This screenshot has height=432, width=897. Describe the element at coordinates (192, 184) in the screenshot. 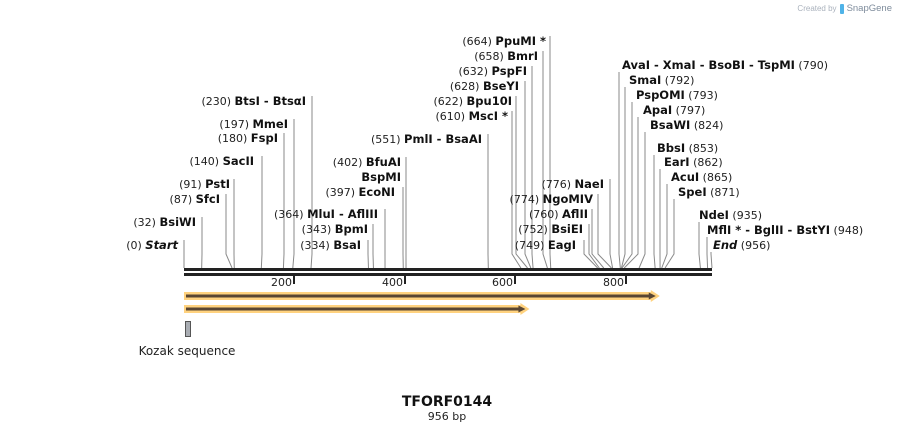

I see `site-position: (91)` at that location.